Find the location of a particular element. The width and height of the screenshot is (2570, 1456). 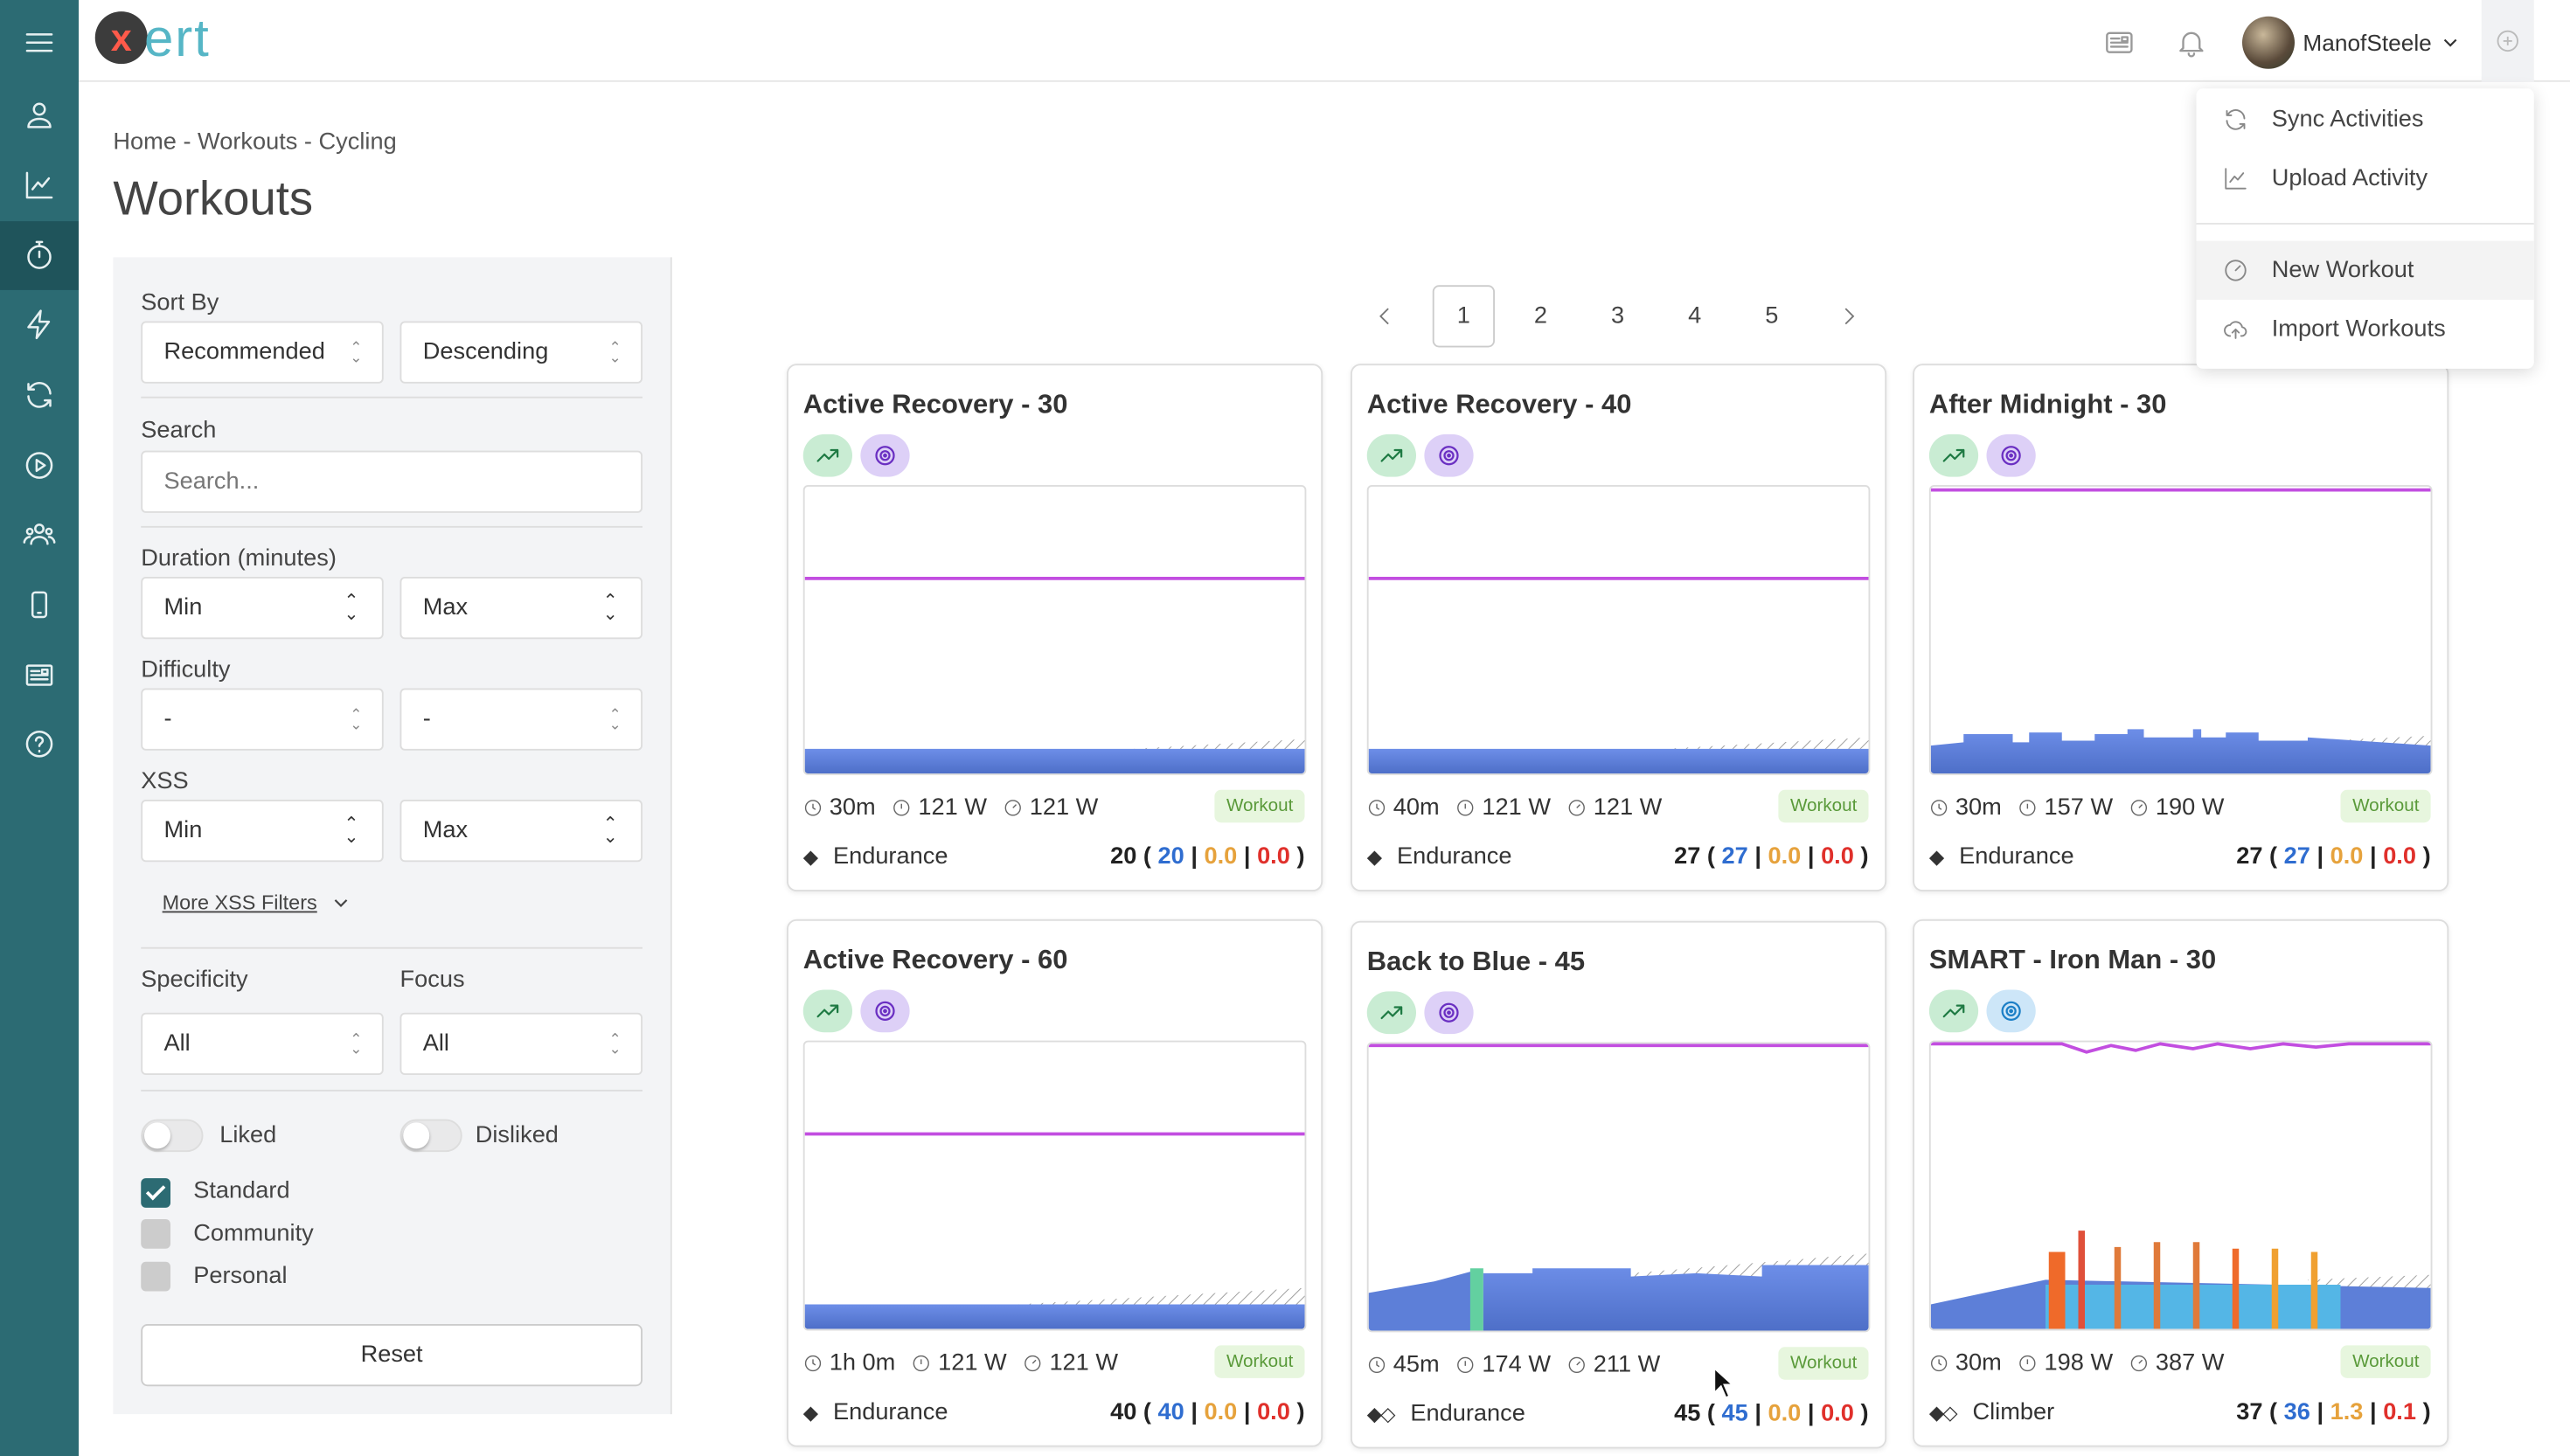

page-3-button: 3 is located at coordinates (1618, 315).